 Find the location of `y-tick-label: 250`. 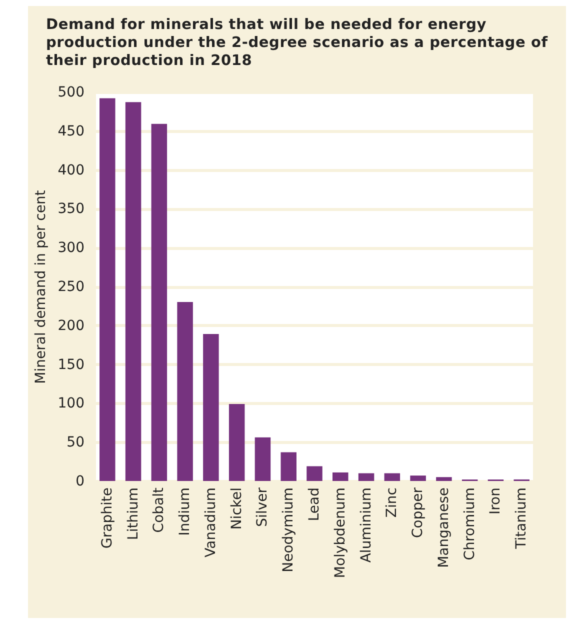

y-tick-label: 250 is located at coordinates (71, 287).